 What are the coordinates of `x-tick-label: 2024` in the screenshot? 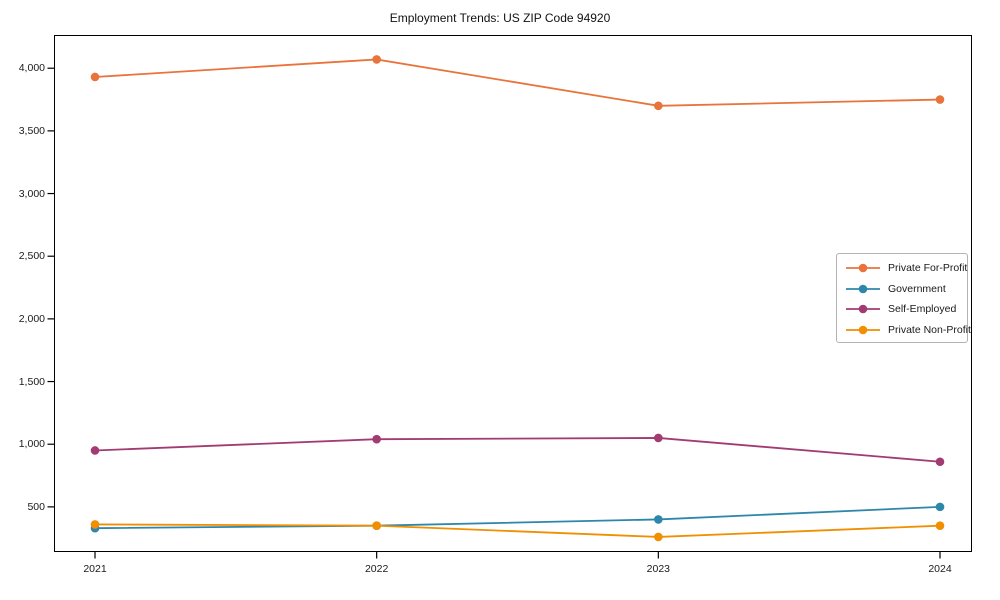 It's located at (940, 569).